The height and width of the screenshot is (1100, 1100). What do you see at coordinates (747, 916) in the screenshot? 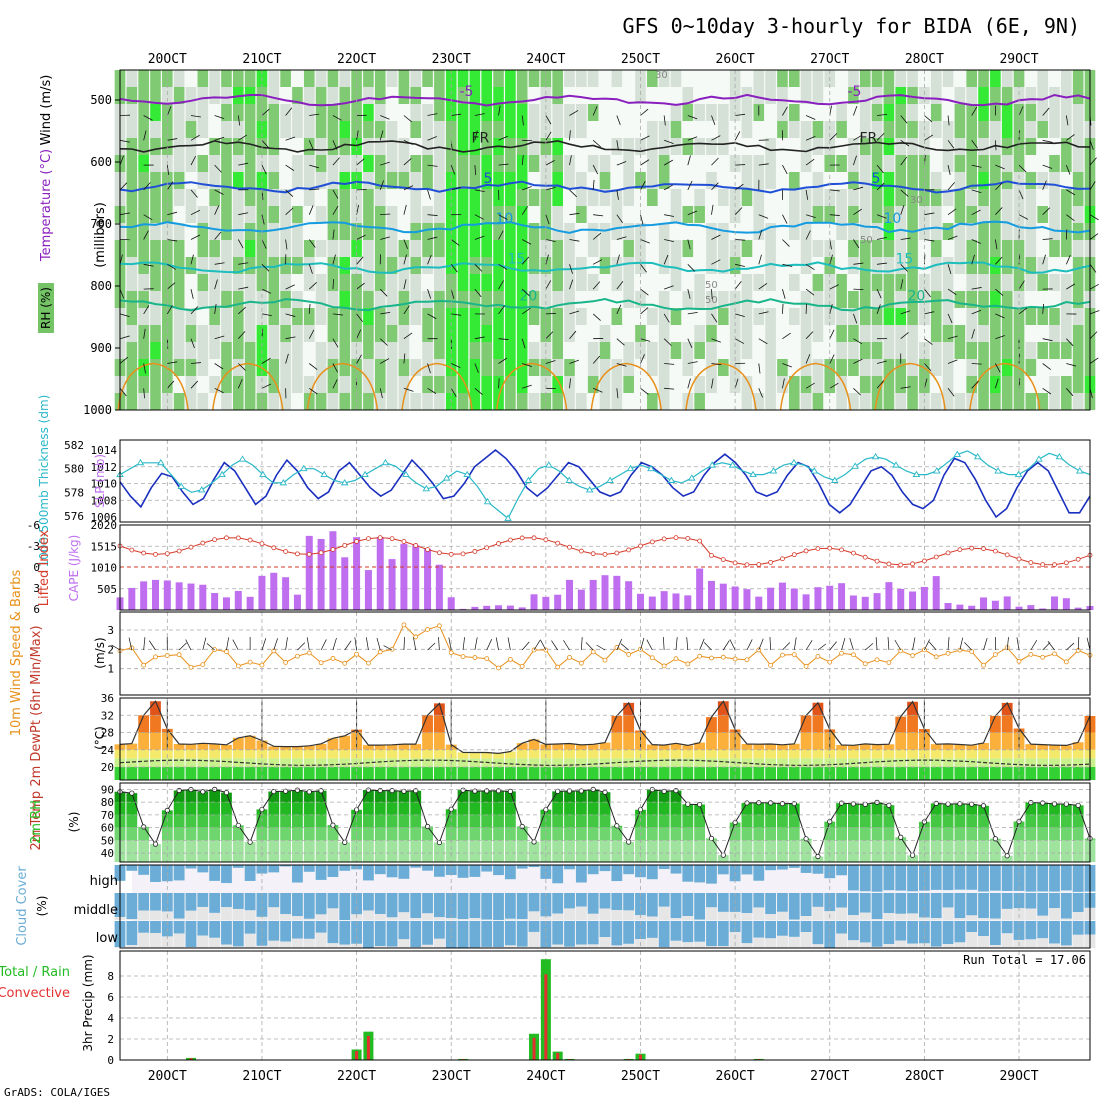
I see `cloud-bar-gap` at bounding box center [747, 916].